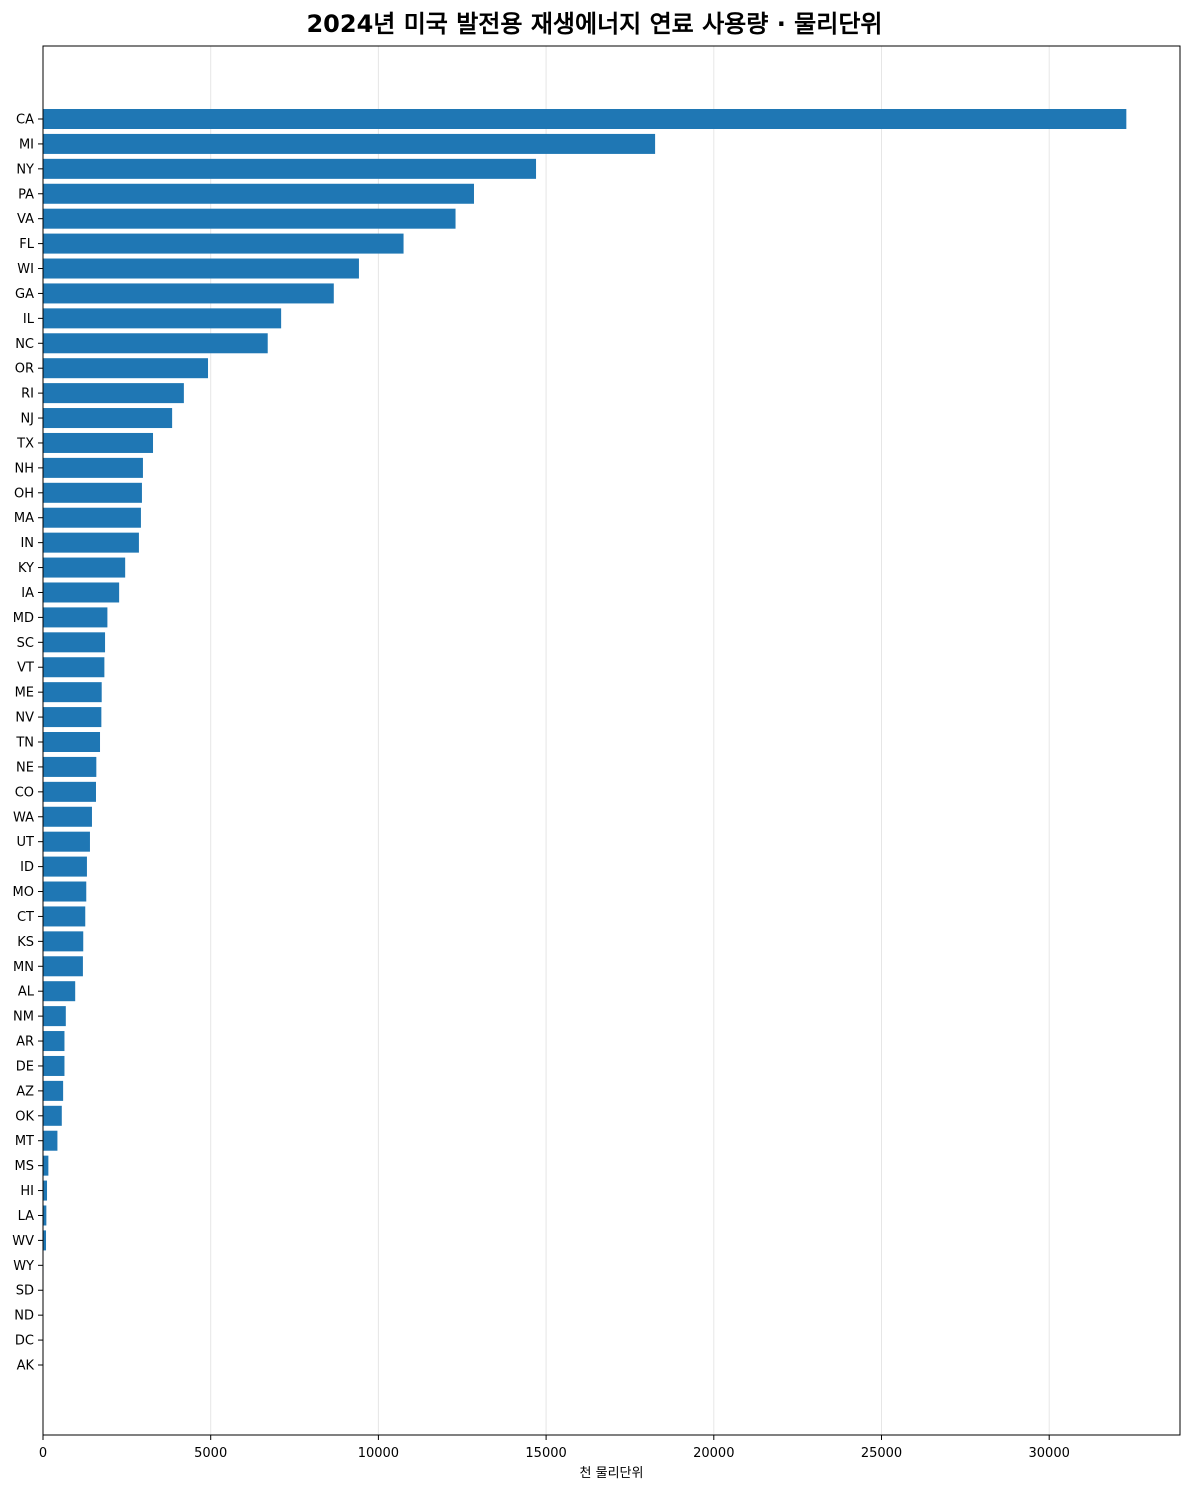  I want to click on y-tick-label-wv: WV, so click(23, 1241).